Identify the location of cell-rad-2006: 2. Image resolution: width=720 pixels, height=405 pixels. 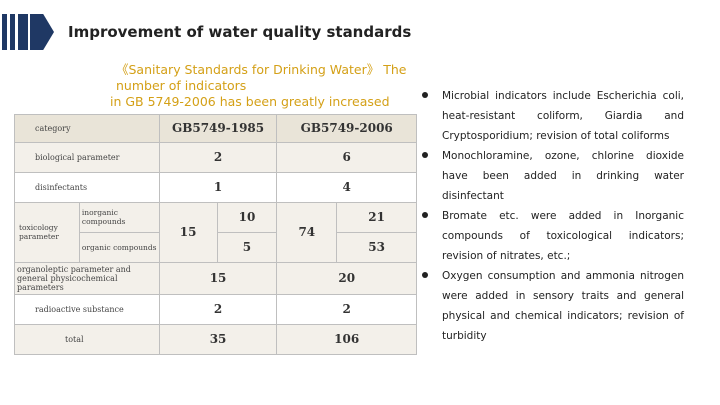
(346, 309).